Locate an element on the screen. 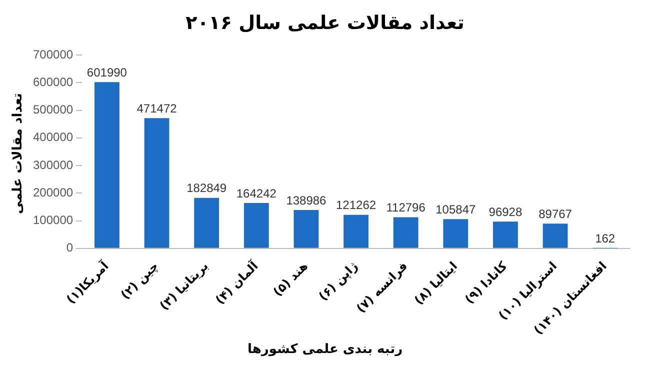 The width and height of the screenshot is (650, 386). x-tick-label: آلمان (۴) is located at coordinates (237, 282).